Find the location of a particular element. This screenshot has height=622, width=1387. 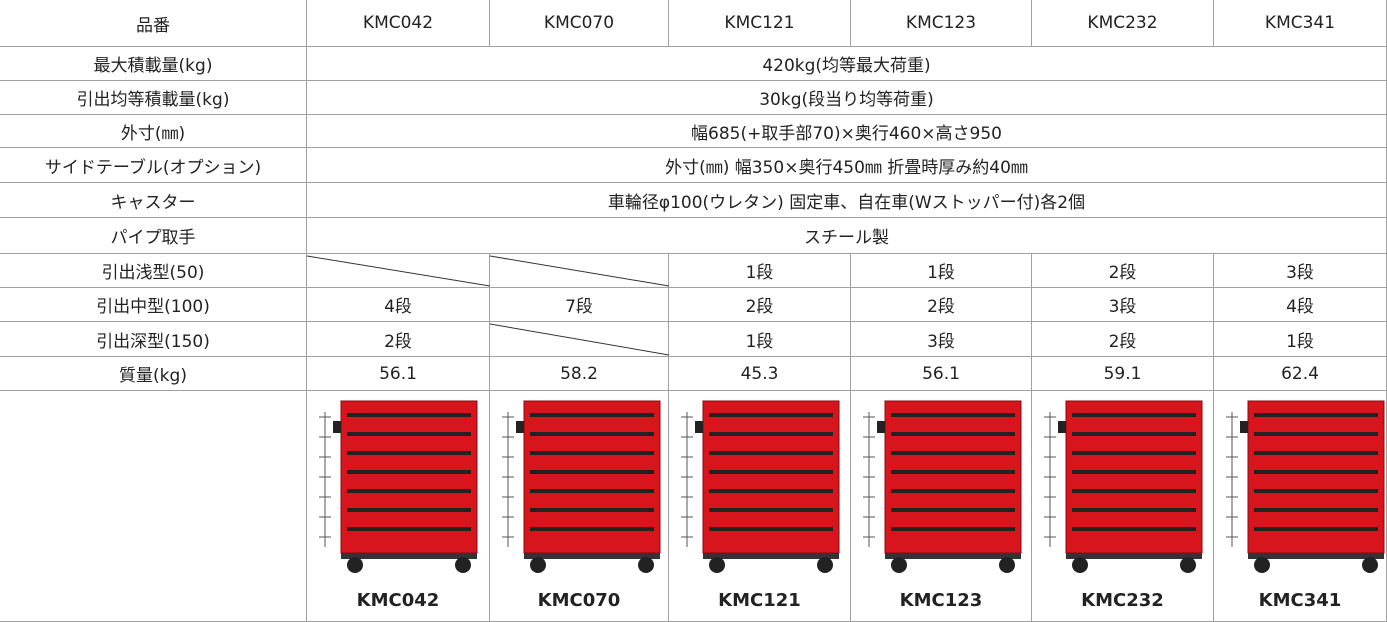

value-cell: 7段 is located at coordinates (579, 305).